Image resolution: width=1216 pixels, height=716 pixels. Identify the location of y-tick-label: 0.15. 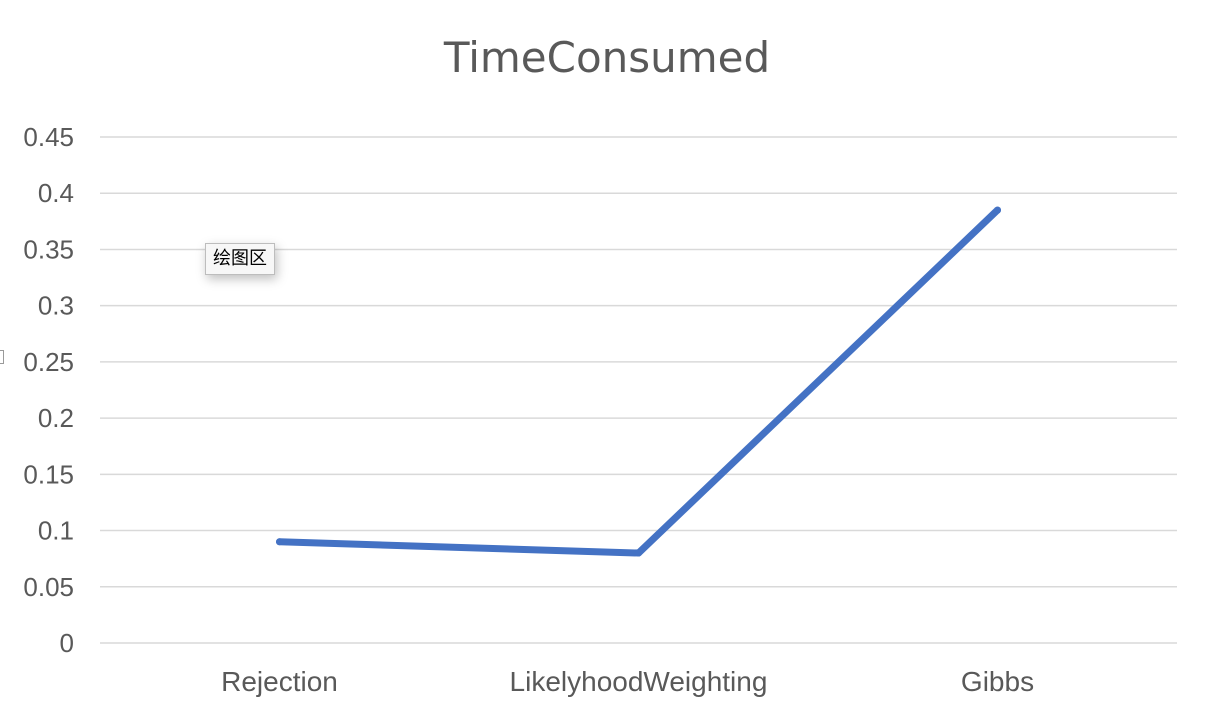
(48, 474).